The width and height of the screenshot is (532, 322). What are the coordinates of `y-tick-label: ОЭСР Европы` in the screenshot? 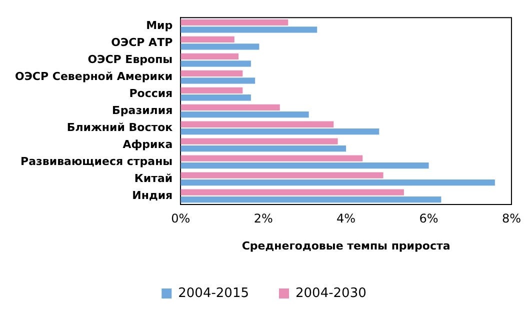 It's located at (130, 59).